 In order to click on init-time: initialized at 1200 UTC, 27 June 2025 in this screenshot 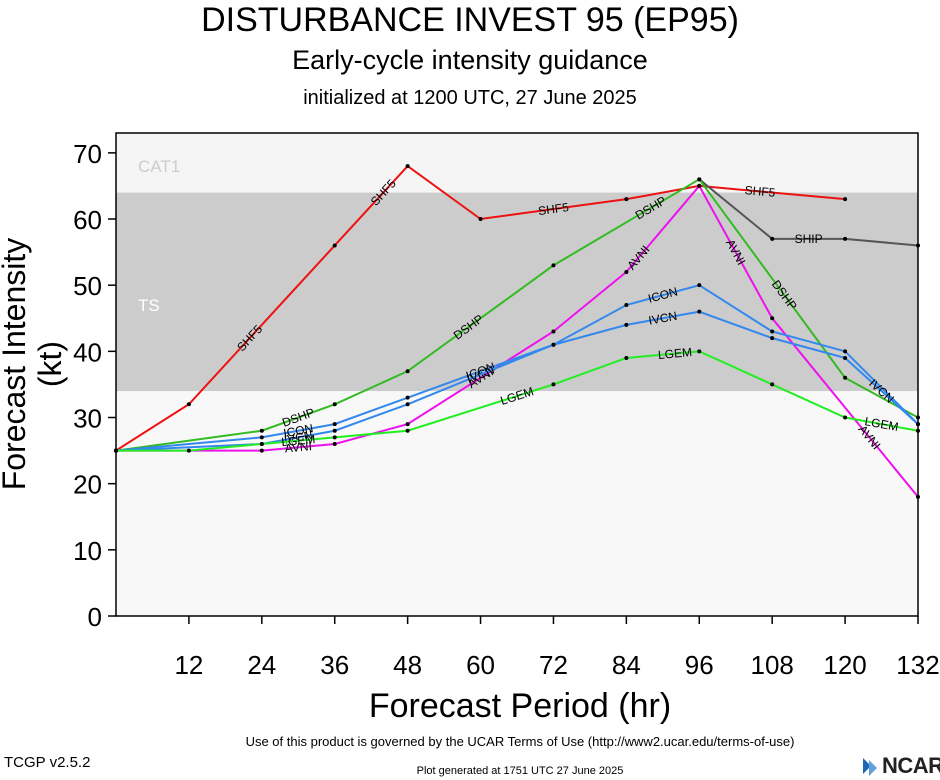, I will do `click(470, 98)`.